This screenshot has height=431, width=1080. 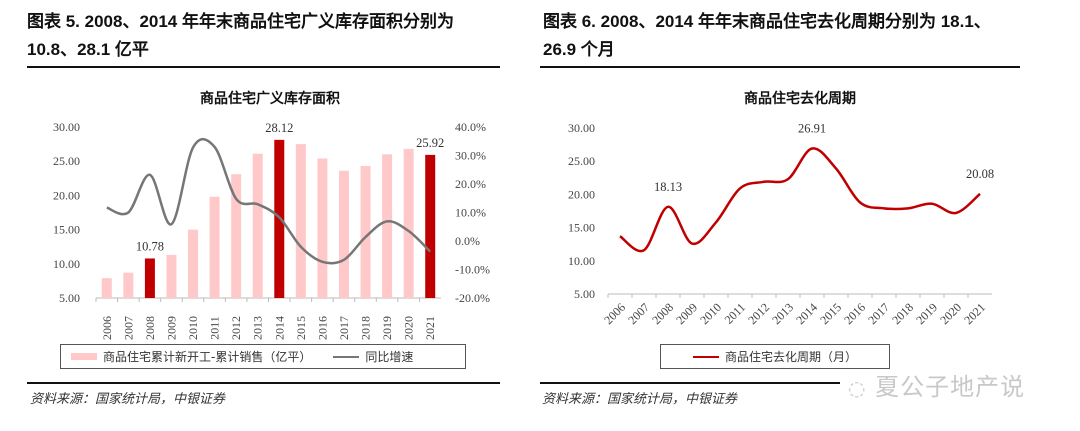 What do you see at coordinates (322, 228) in the screenshot?
I see `bar-2016` at bounding box center [322, 228].